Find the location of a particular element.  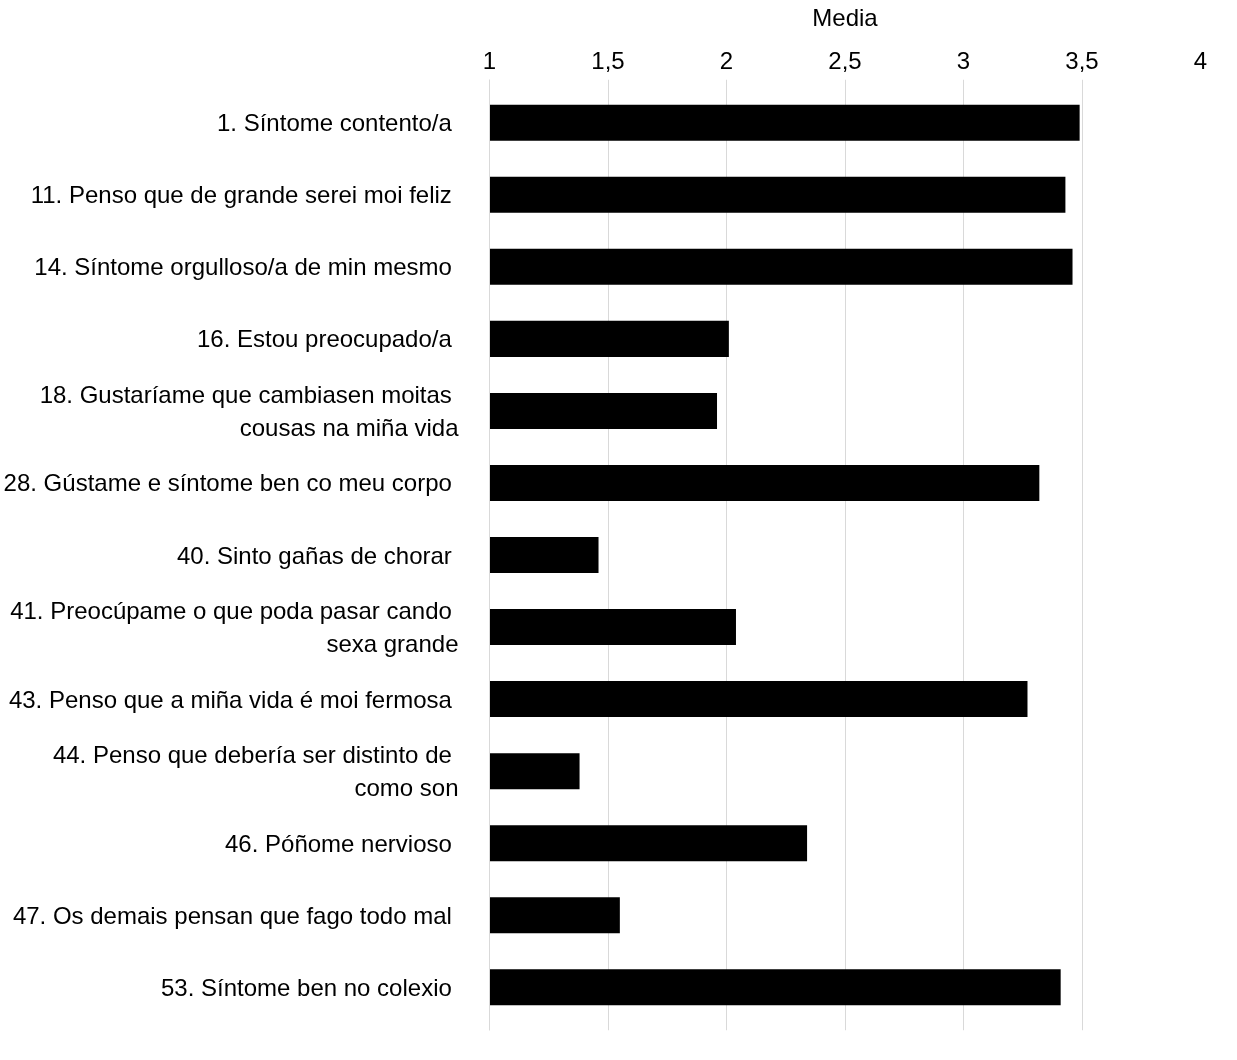

x-axis-title: Media is located at coordinates (845, 17).